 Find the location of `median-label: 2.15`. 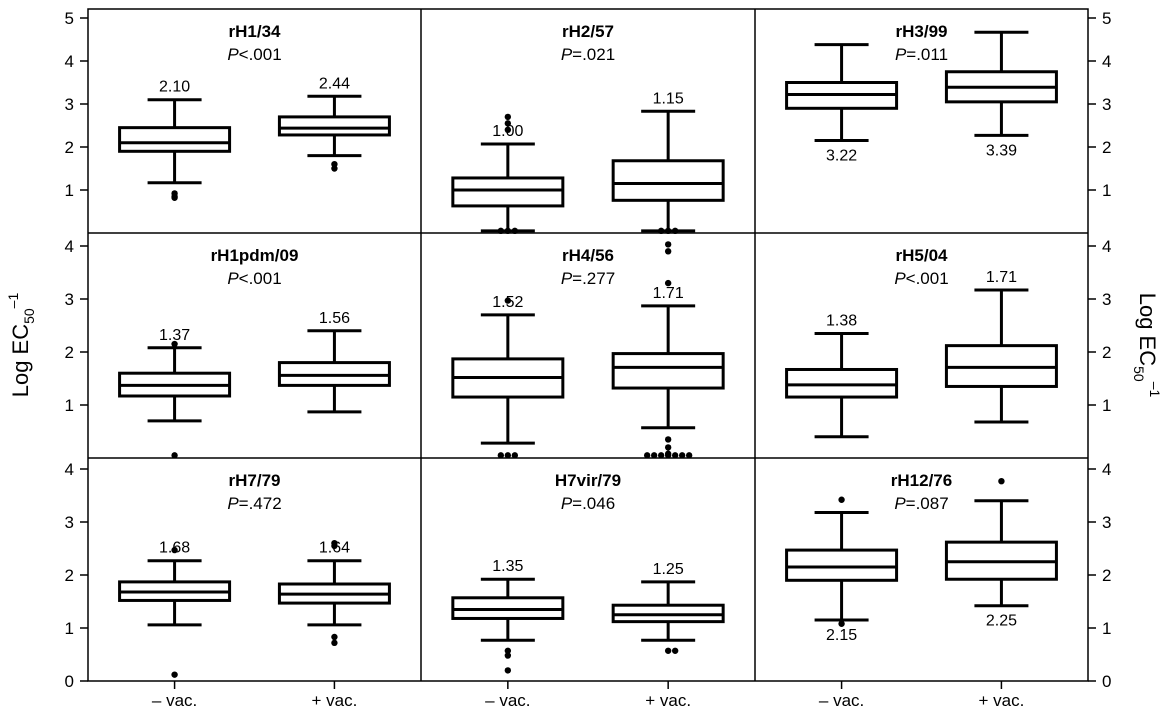

median-label: 2.15 is located at coordinates (841, 635).